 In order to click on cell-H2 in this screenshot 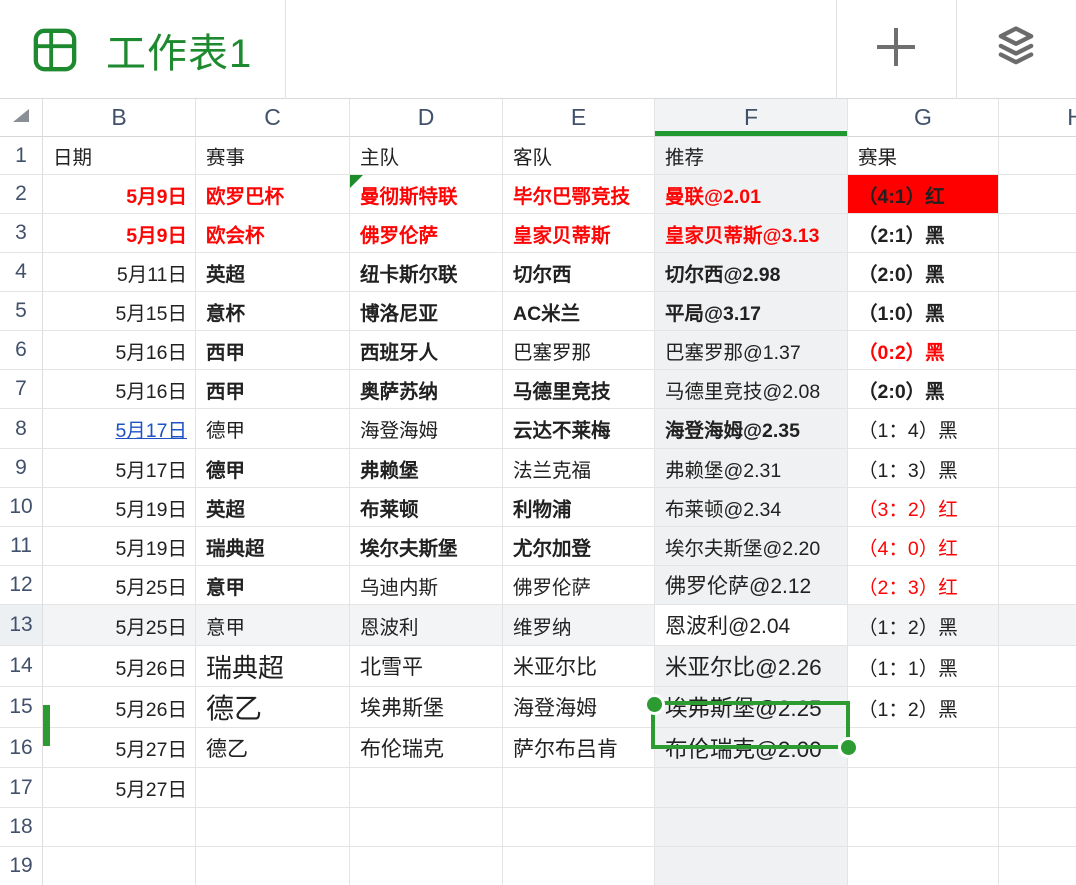, I will do `click(1037, 194)`.